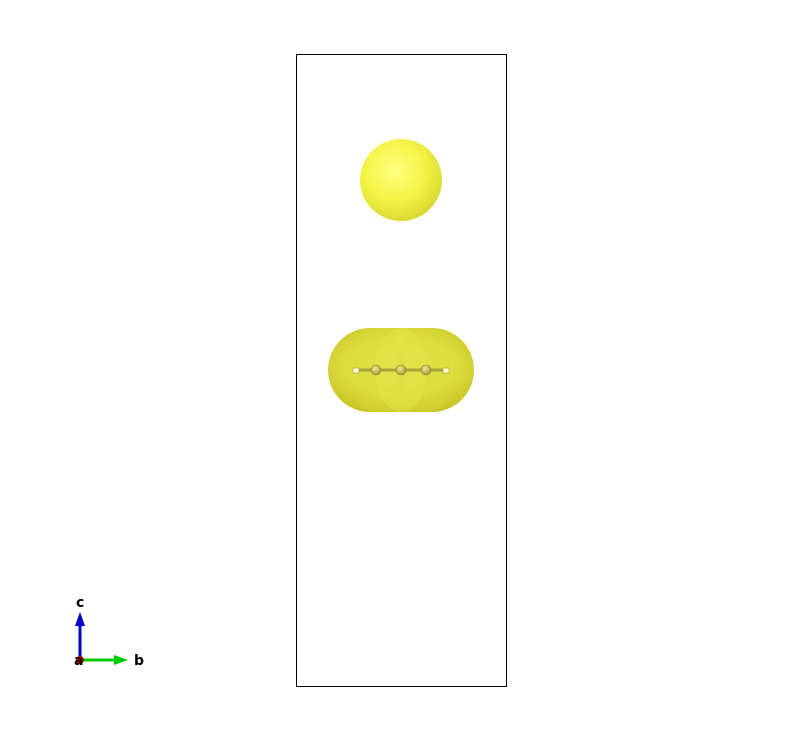  I want to click on a-axis-dot, so click(80, 660).